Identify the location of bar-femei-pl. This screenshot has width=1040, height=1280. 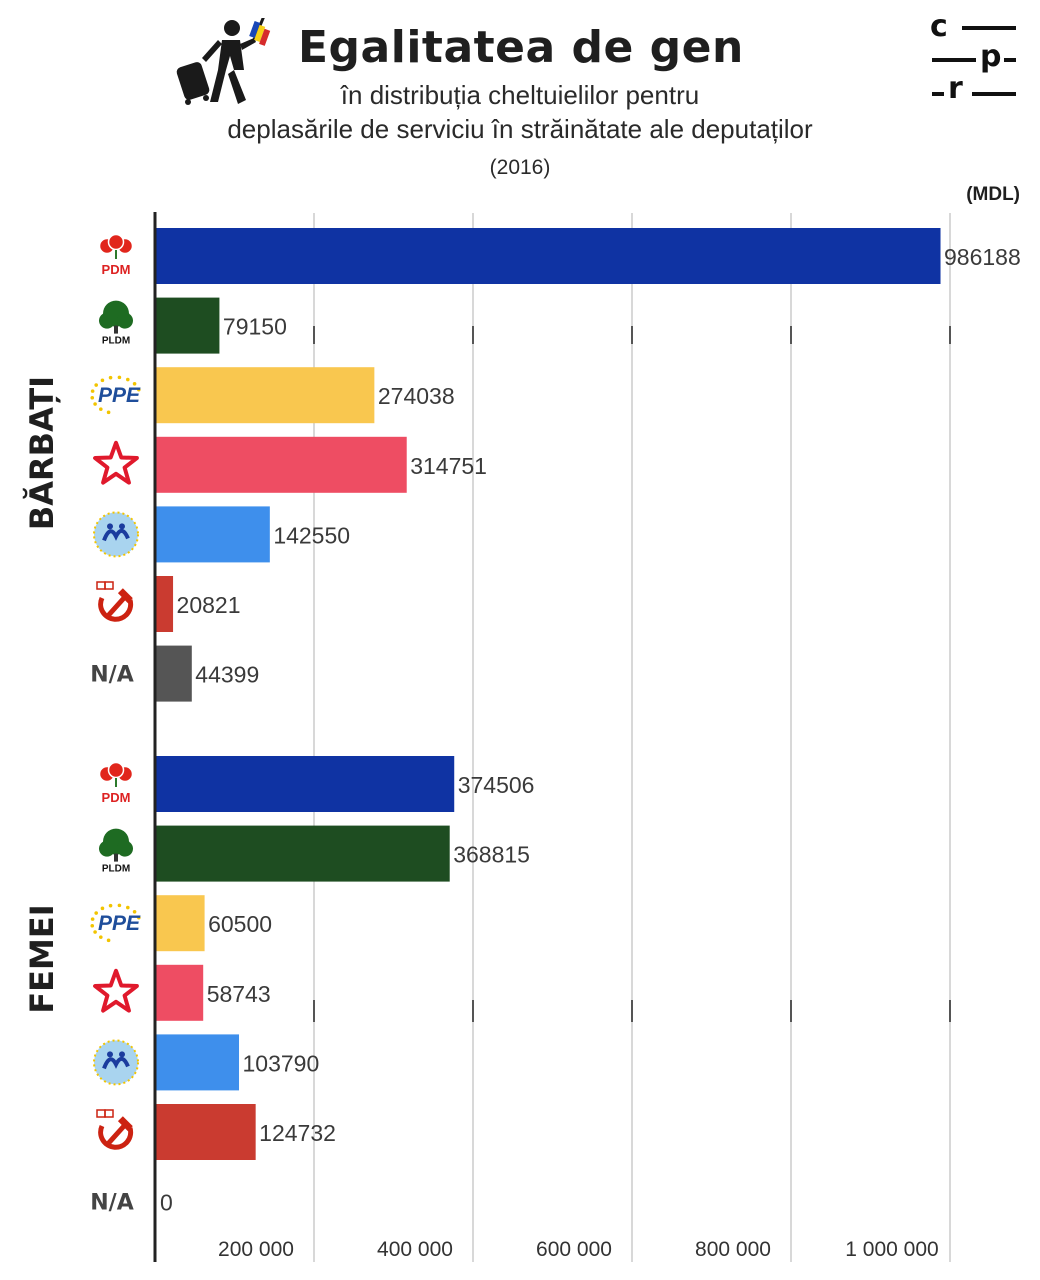
(198, 1062).